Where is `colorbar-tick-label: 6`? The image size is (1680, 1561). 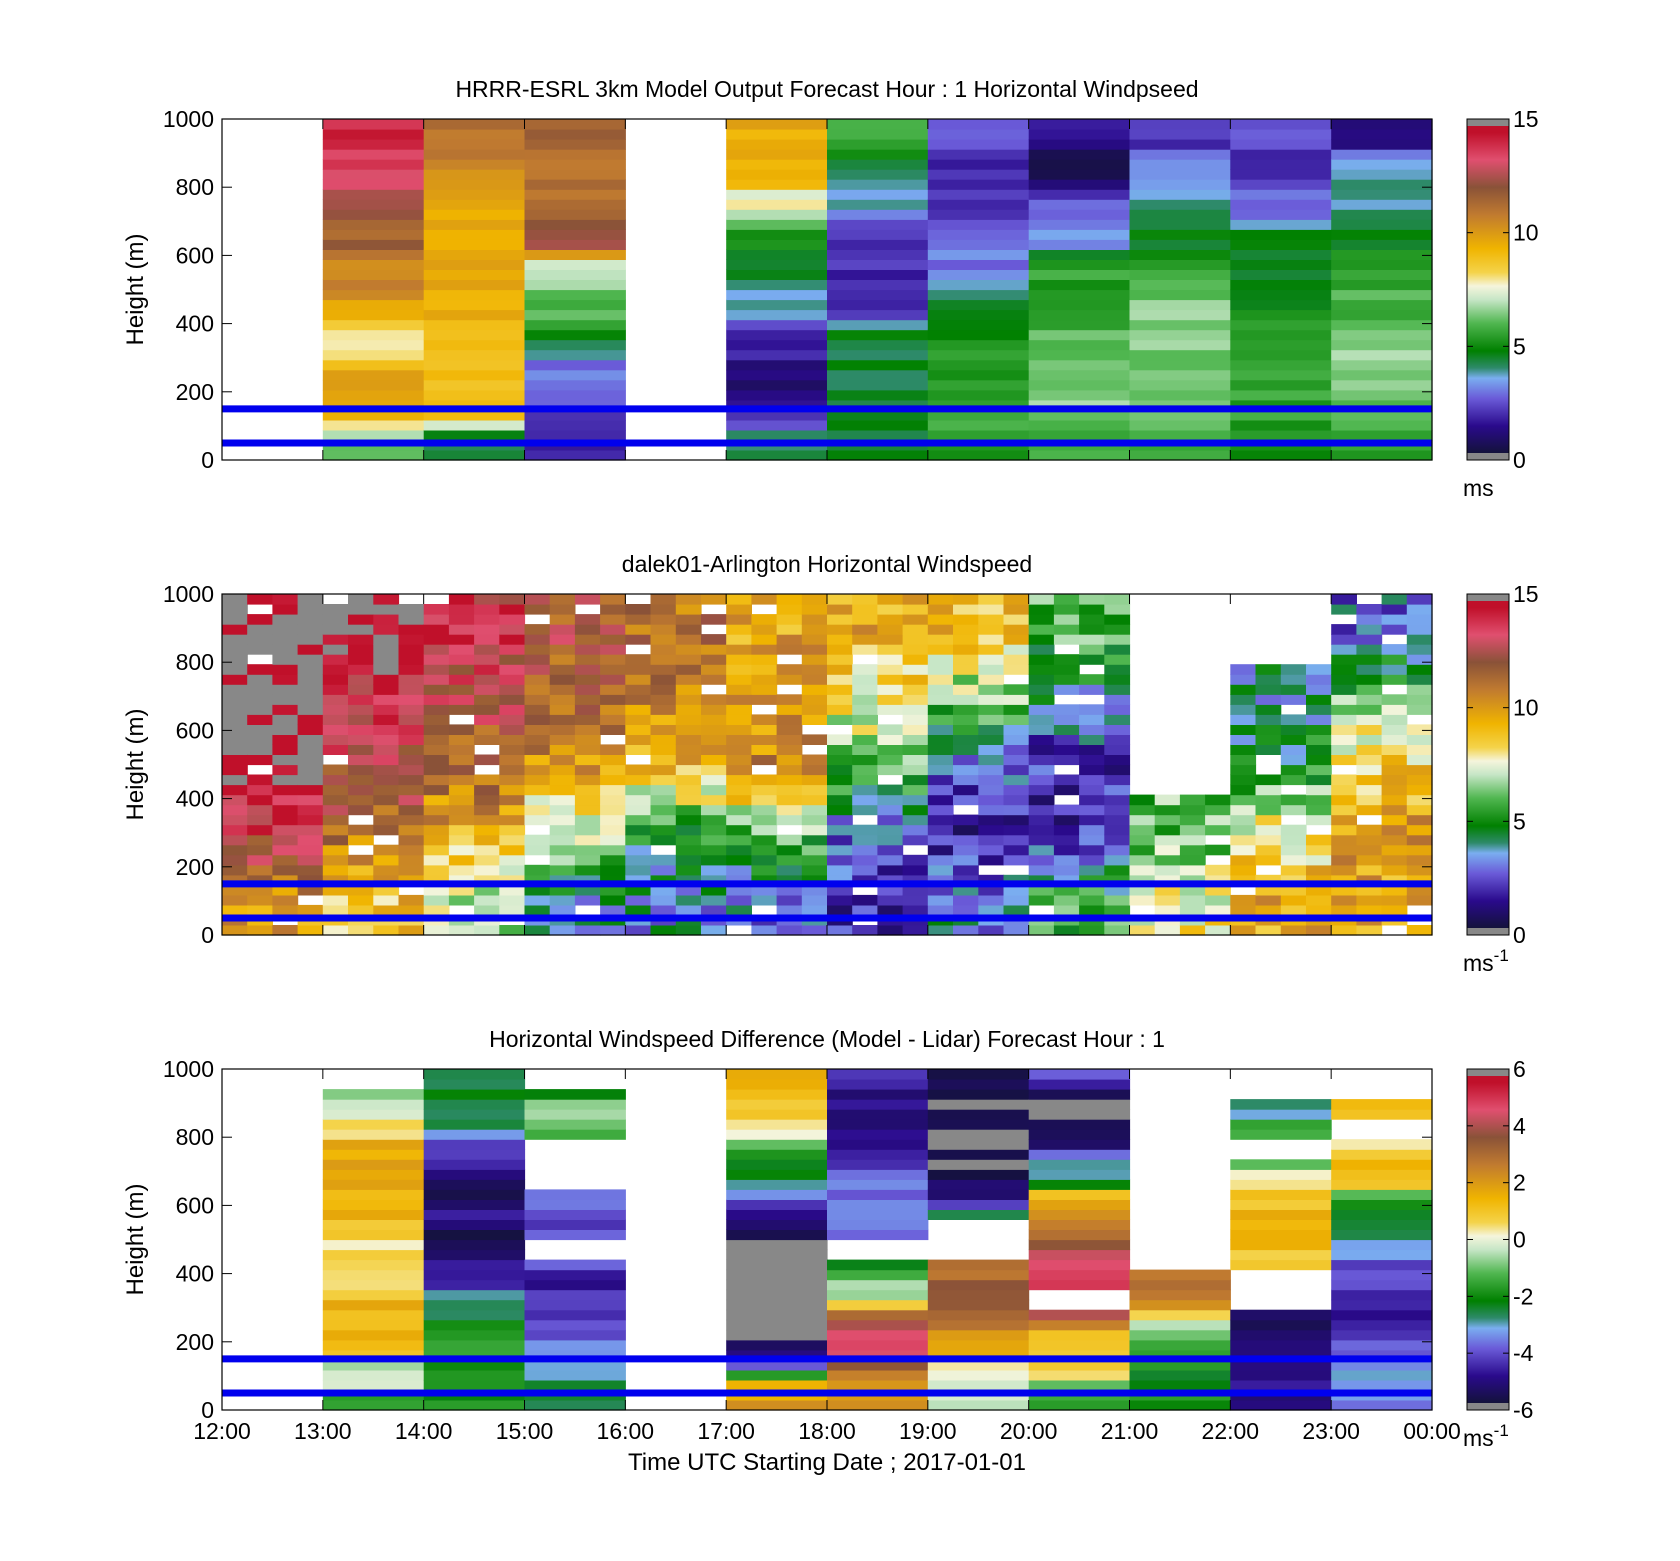 colorbar-tick-label: 6 is located at coordinates (1519, 1069).